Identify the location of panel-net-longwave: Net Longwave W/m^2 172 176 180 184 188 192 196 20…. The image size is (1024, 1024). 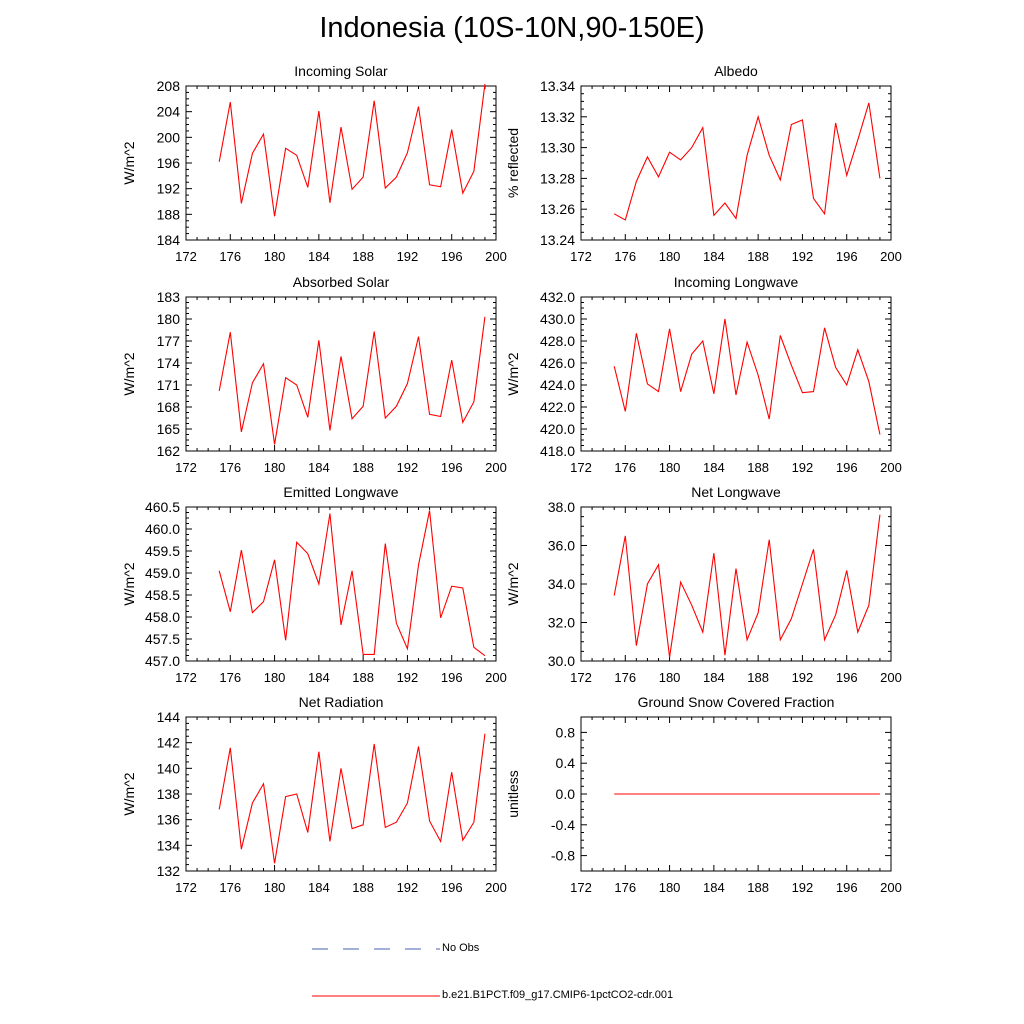
(703, 584).